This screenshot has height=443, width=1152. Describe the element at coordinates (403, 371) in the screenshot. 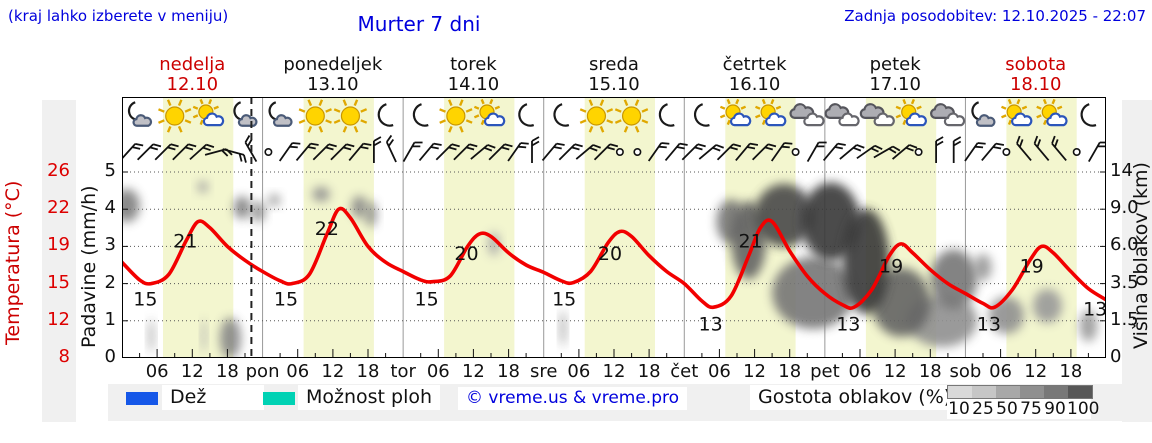

I see `day-abbrev-label: tor` at that location.